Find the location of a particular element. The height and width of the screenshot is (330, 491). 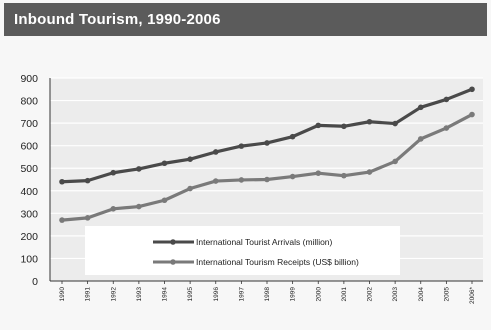

y-tick-label: 300 is located at coordinates (29, 214).